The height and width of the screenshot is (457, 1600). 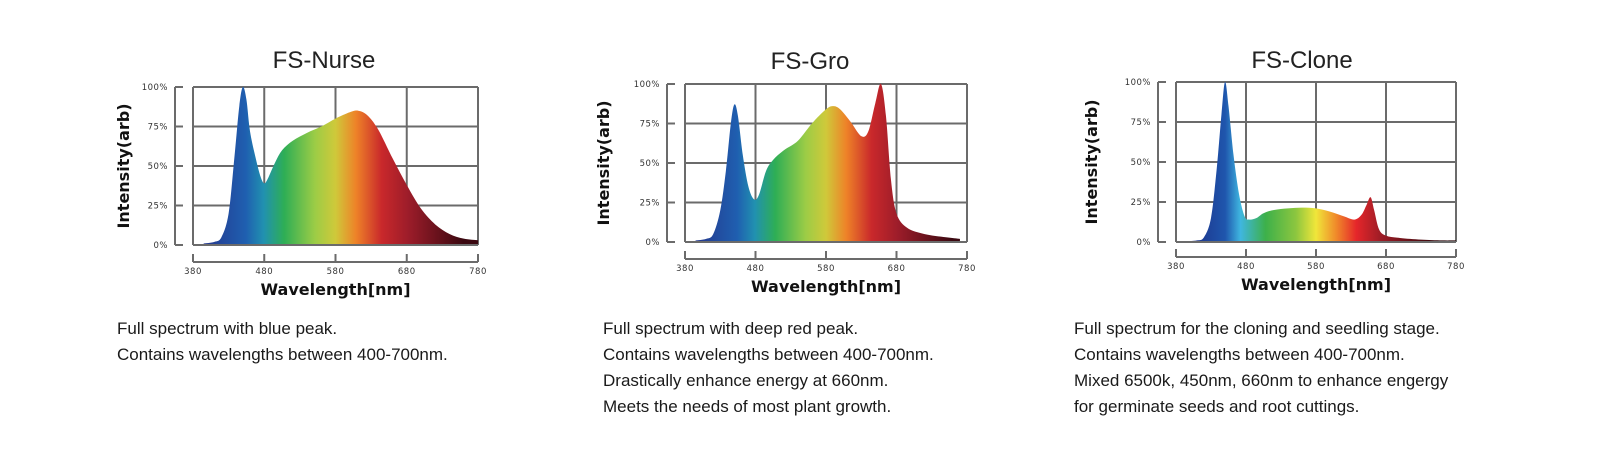 What do you see at coordinates (746, 380) in the screenshot?
I see `description-line: Drastically enhance energy at 660nm.` at bounding box center [746, 380].